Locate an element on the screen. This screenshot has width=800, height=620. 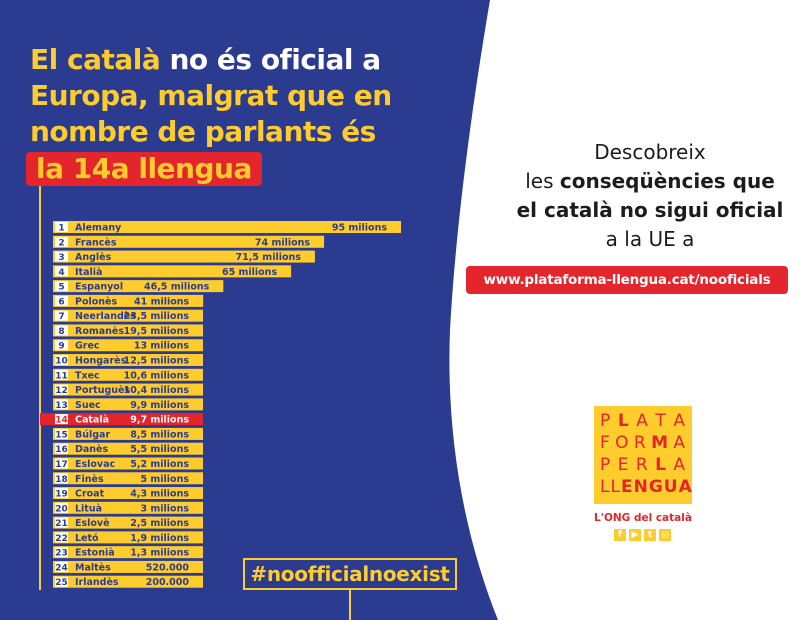
logo-letter: N is located at coordinates (641, 487).